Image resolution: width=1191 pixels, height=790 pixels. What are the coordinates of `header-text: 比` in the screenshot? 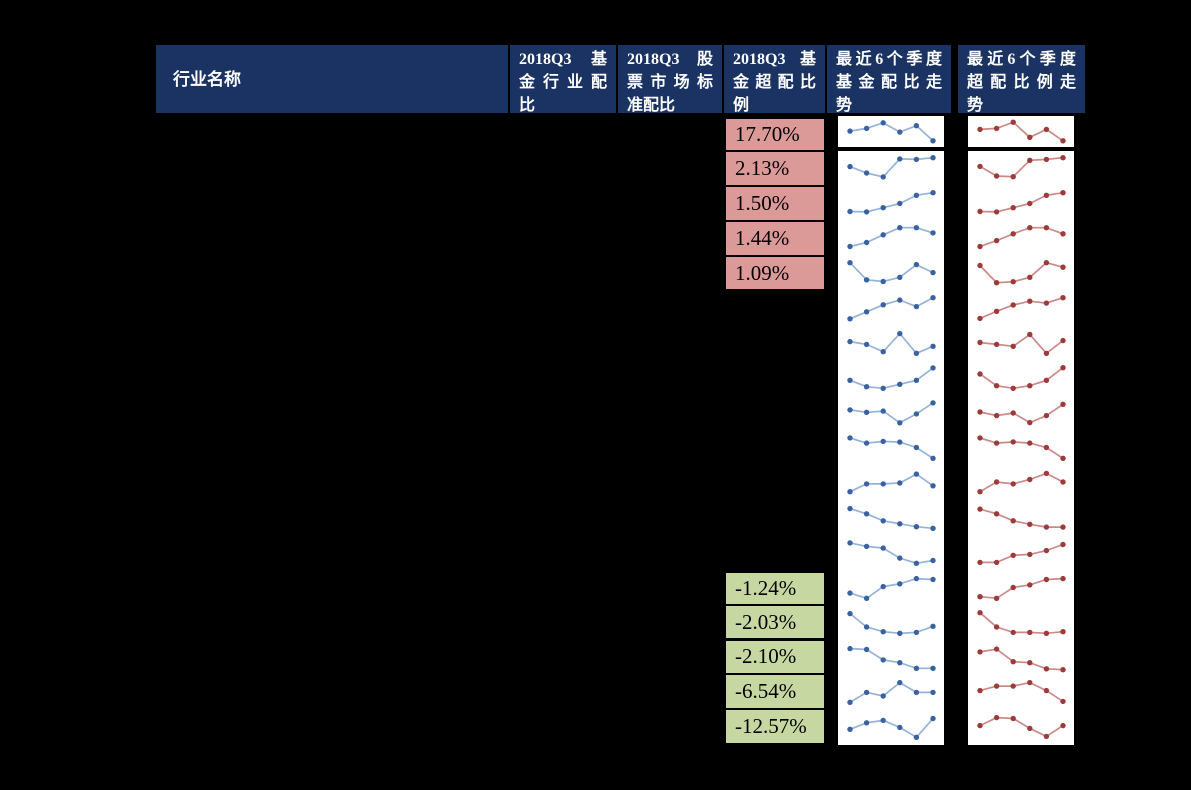 It's located at (527, 105).